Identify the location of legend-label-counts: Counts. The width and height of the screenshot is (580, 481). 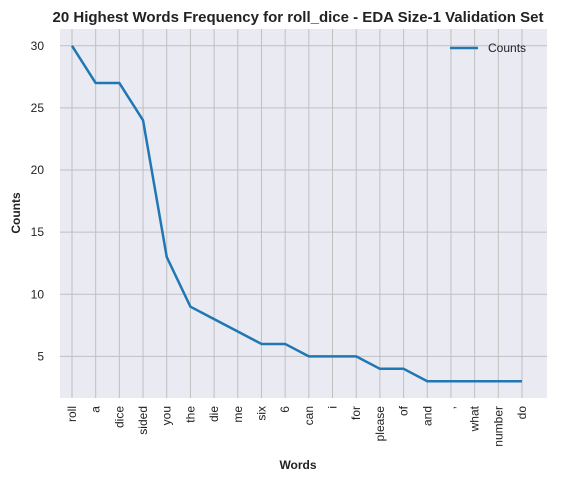
(507, 48).